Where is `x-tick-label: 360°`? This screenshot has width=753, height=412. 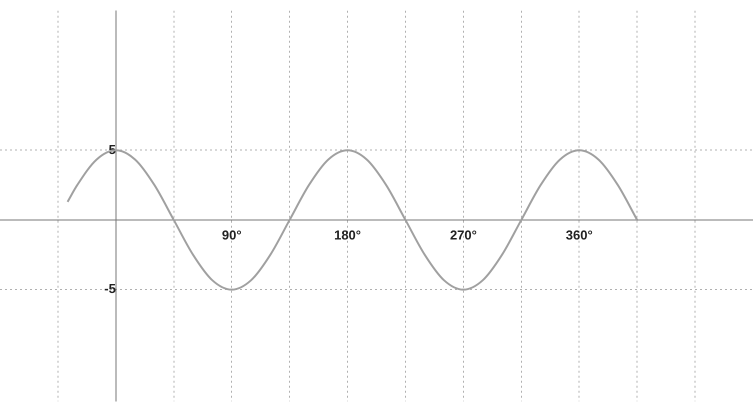 x-tick-label: 360° is located at coordinates (579, 234).